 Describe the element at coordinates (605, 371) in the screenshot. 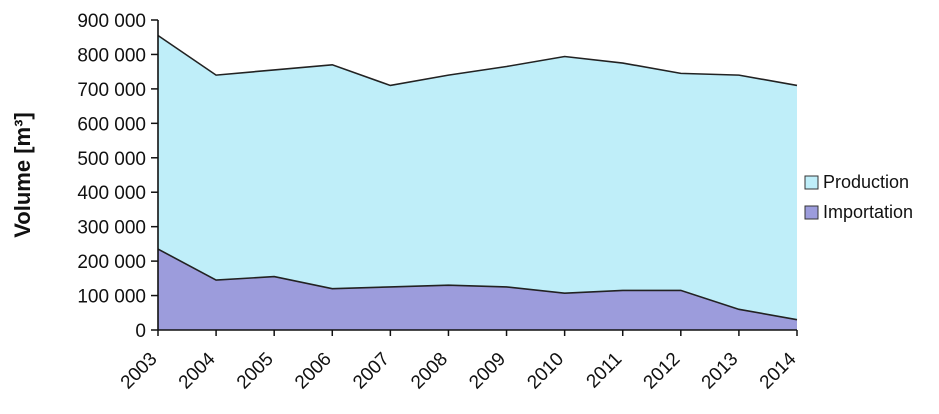

I see `x-tick-label: 2011` at that location.